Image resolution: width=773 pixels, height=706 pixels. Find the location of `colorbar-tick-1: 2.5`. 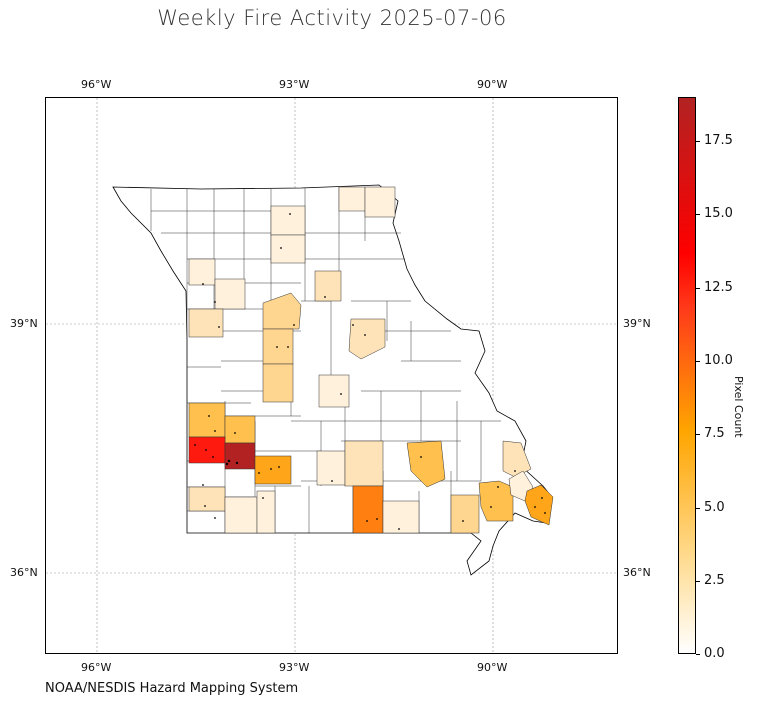

colorbar-tick-1: 2.5 is located at coordinates (714, 580).